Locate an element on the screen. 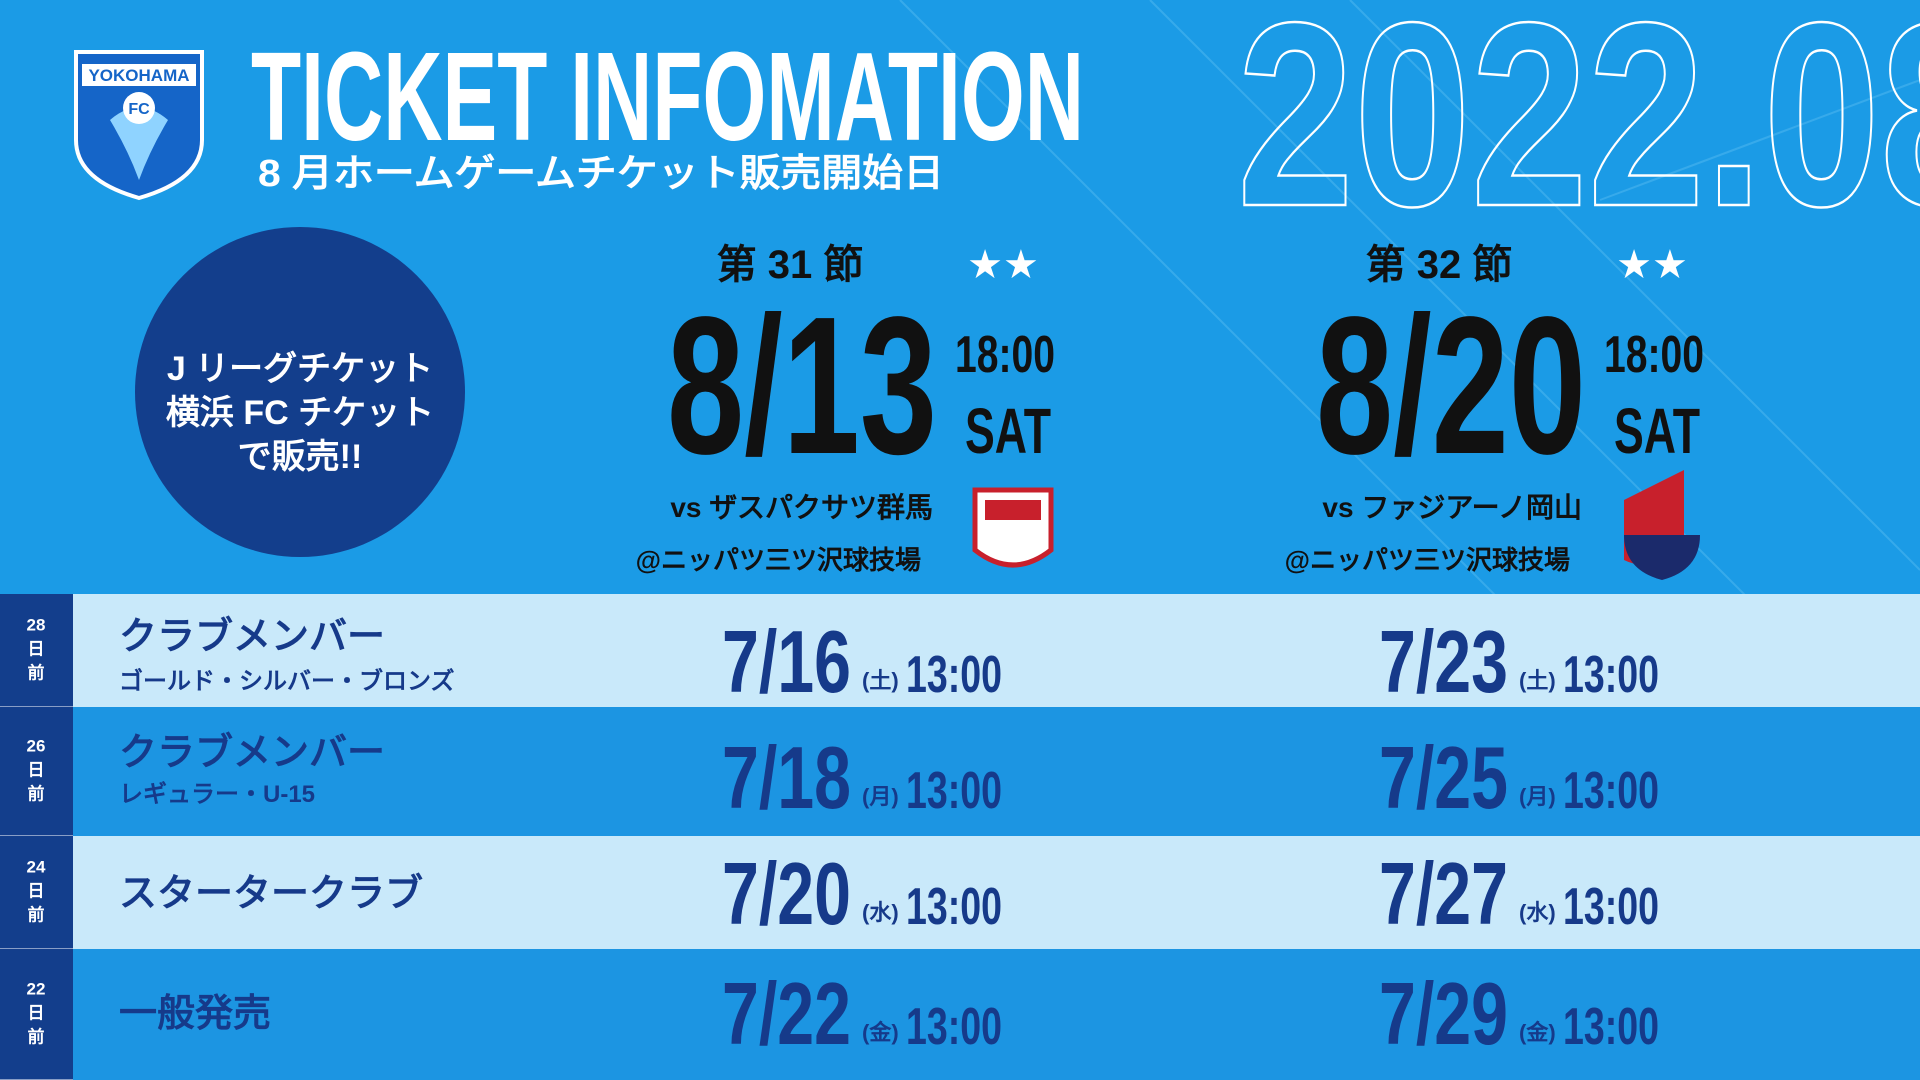 The image size is (1920, 1080). opponent-crest-lower is located at coordinates (1662, 557).